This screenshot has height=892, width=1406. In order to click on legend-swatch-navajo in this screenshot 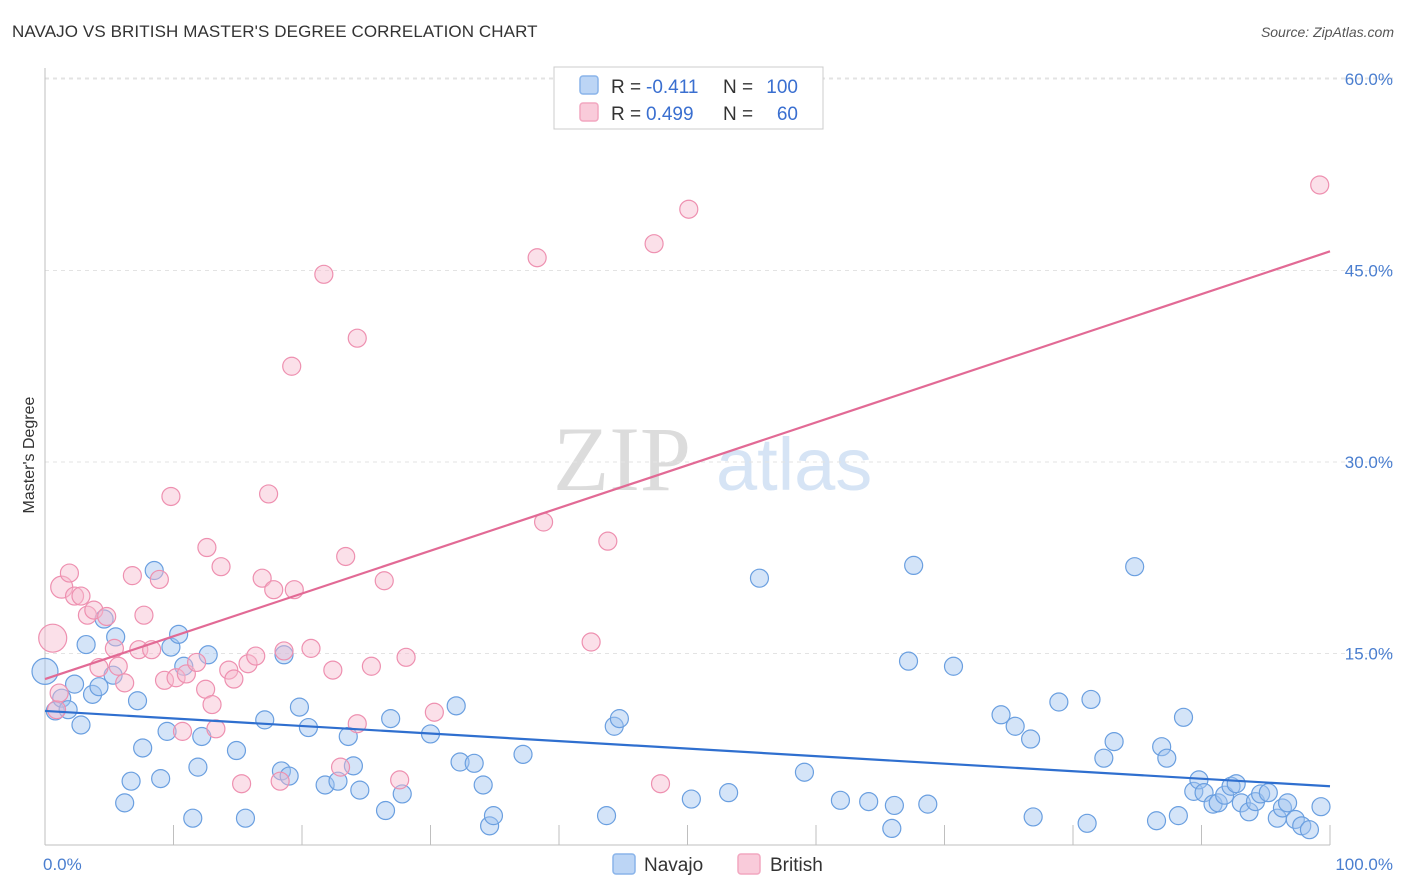, I will do `click(589, 85)`.